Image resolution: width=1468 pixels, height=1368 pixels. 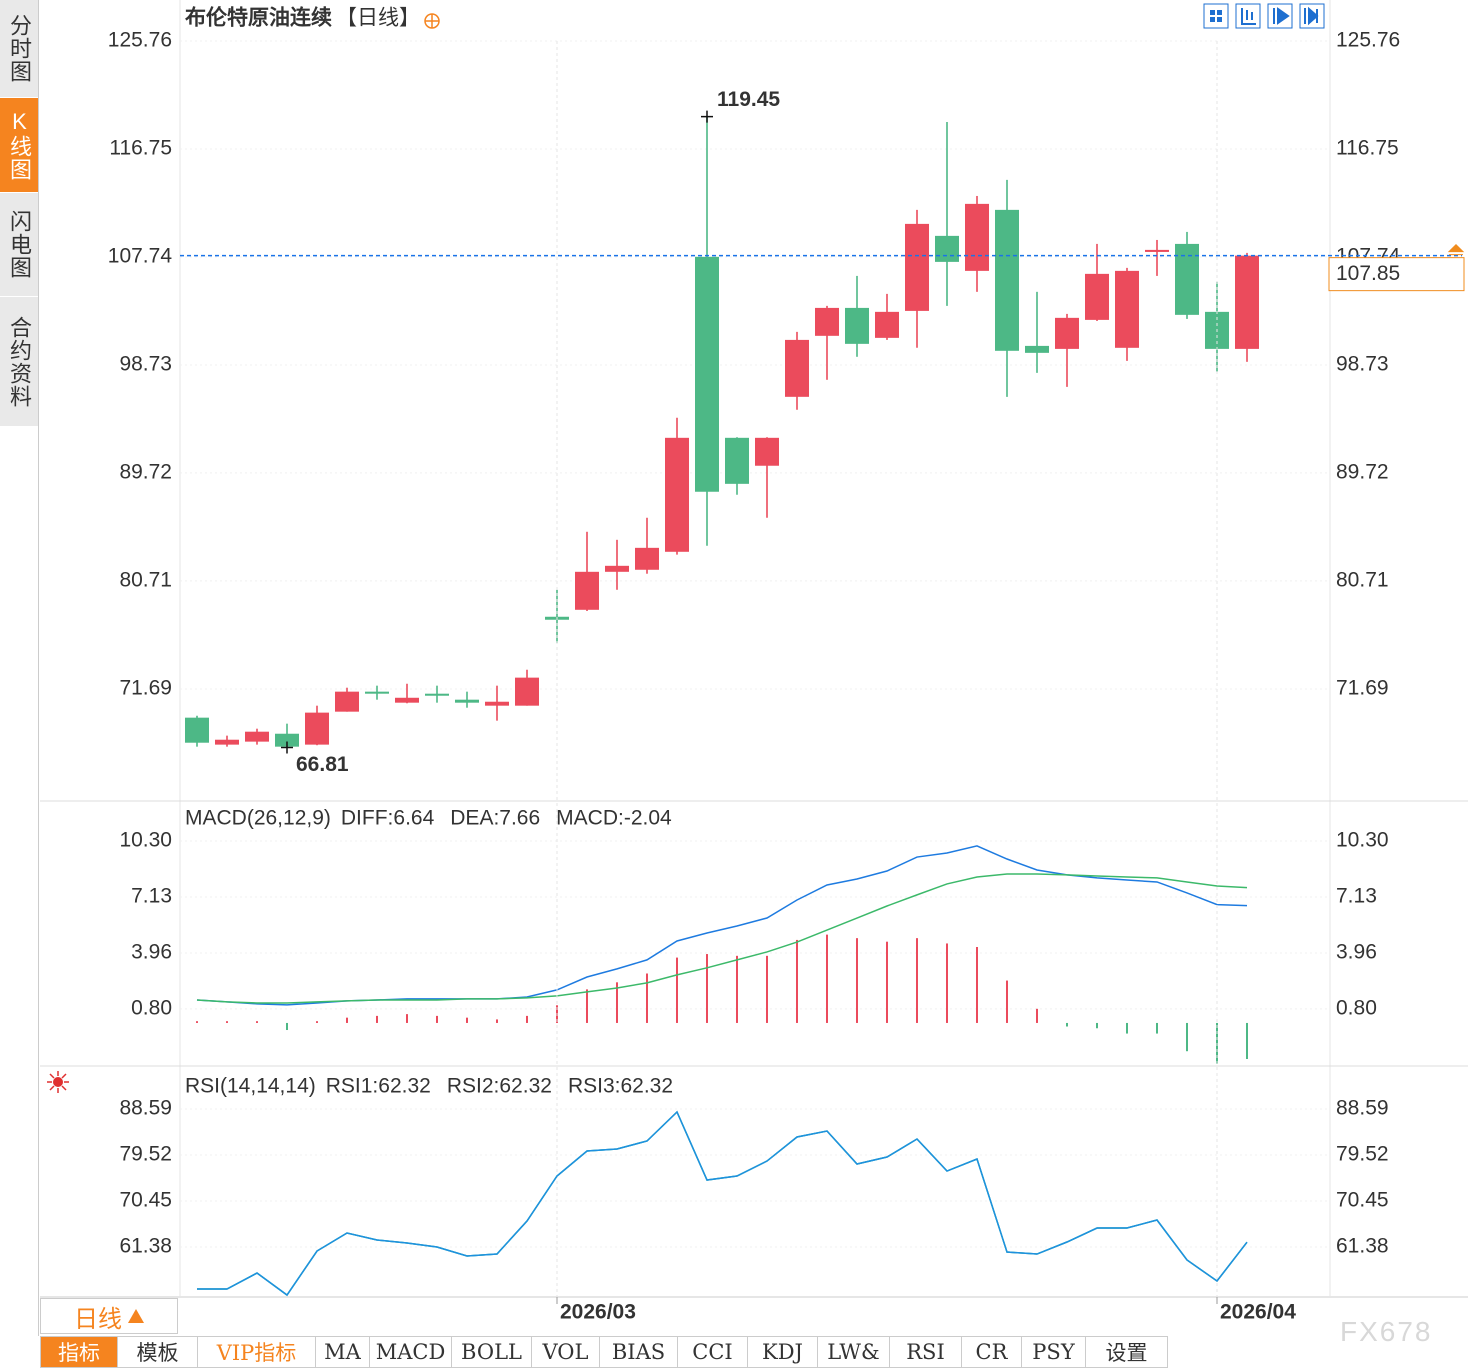 What do you see at coordinates (1362, 1108) in the screenshot?
I see `y-tick-label-right: 88.59` at bounding box center [1362, 1108].